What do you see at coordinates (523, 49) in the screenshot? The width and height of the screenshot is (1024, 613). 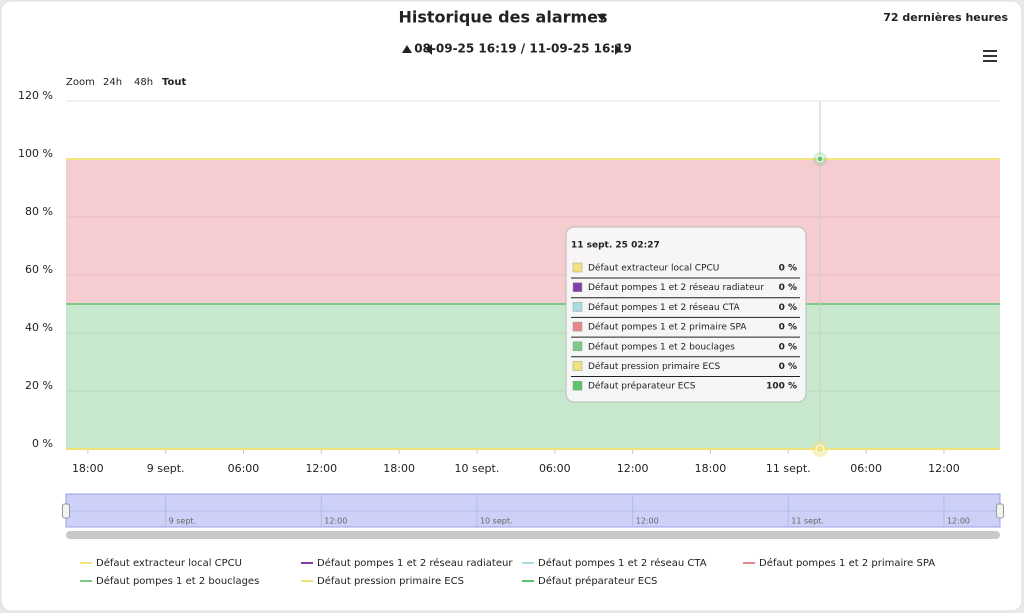 I see `range-label: 08-09-25 16:19 / 11-09-25 16:19` at bounding box center [523, 49].